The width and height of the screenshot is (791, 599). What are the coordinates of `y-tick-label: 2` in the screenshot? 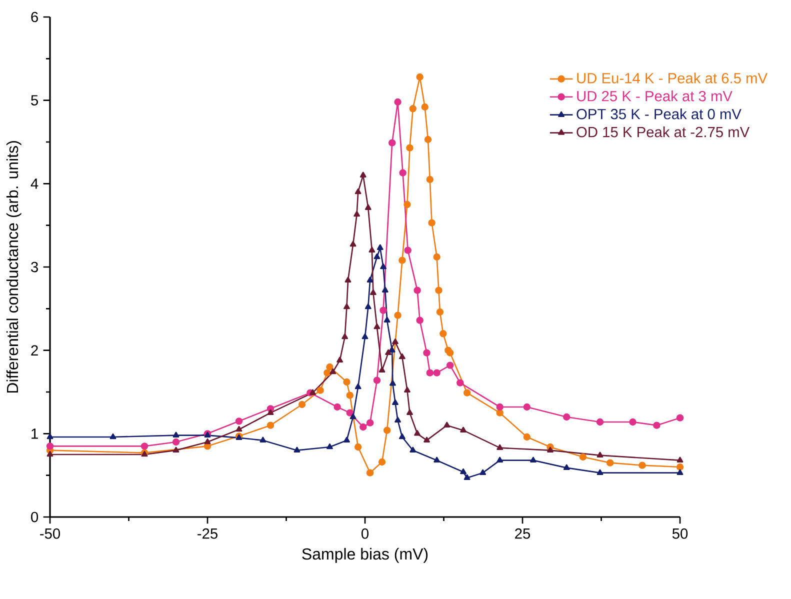 It's located at (34, 350).